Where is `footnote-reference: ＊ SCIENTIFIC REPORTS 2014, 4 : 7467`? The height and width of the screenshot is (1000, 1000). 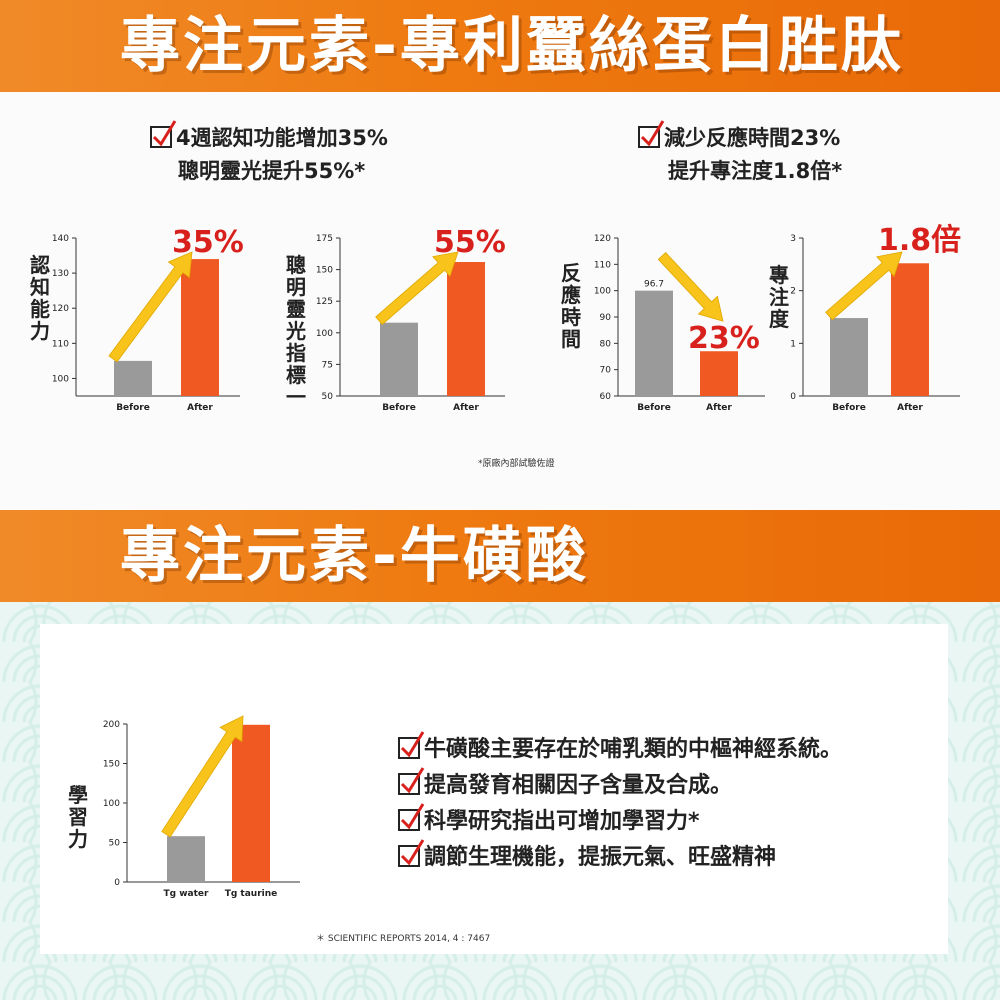
footnote-reference: ＊ SCIENTIFIC REPORTS 2014, 4 : 7467 is located at coordinates (403, 939).